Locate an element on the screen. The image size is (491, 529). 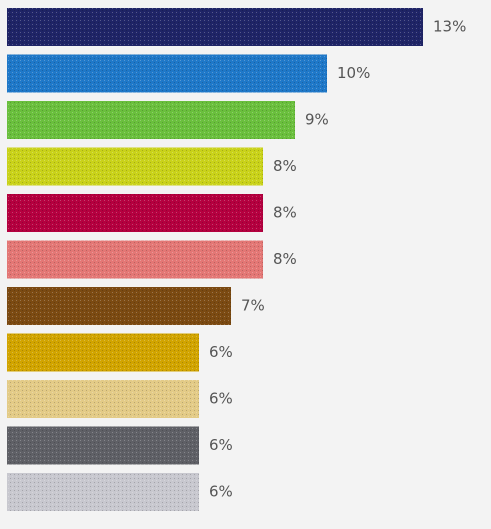
value-label-5: 8% is located at coordinates (285, 213).